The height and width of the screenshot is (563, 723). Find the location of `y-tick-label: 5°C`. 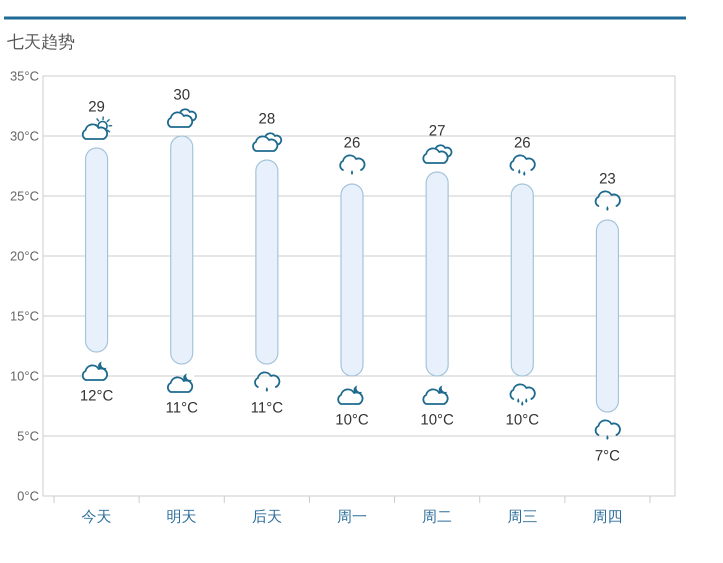

y-tick-label: 5°C is located at coordinates (28, 436).